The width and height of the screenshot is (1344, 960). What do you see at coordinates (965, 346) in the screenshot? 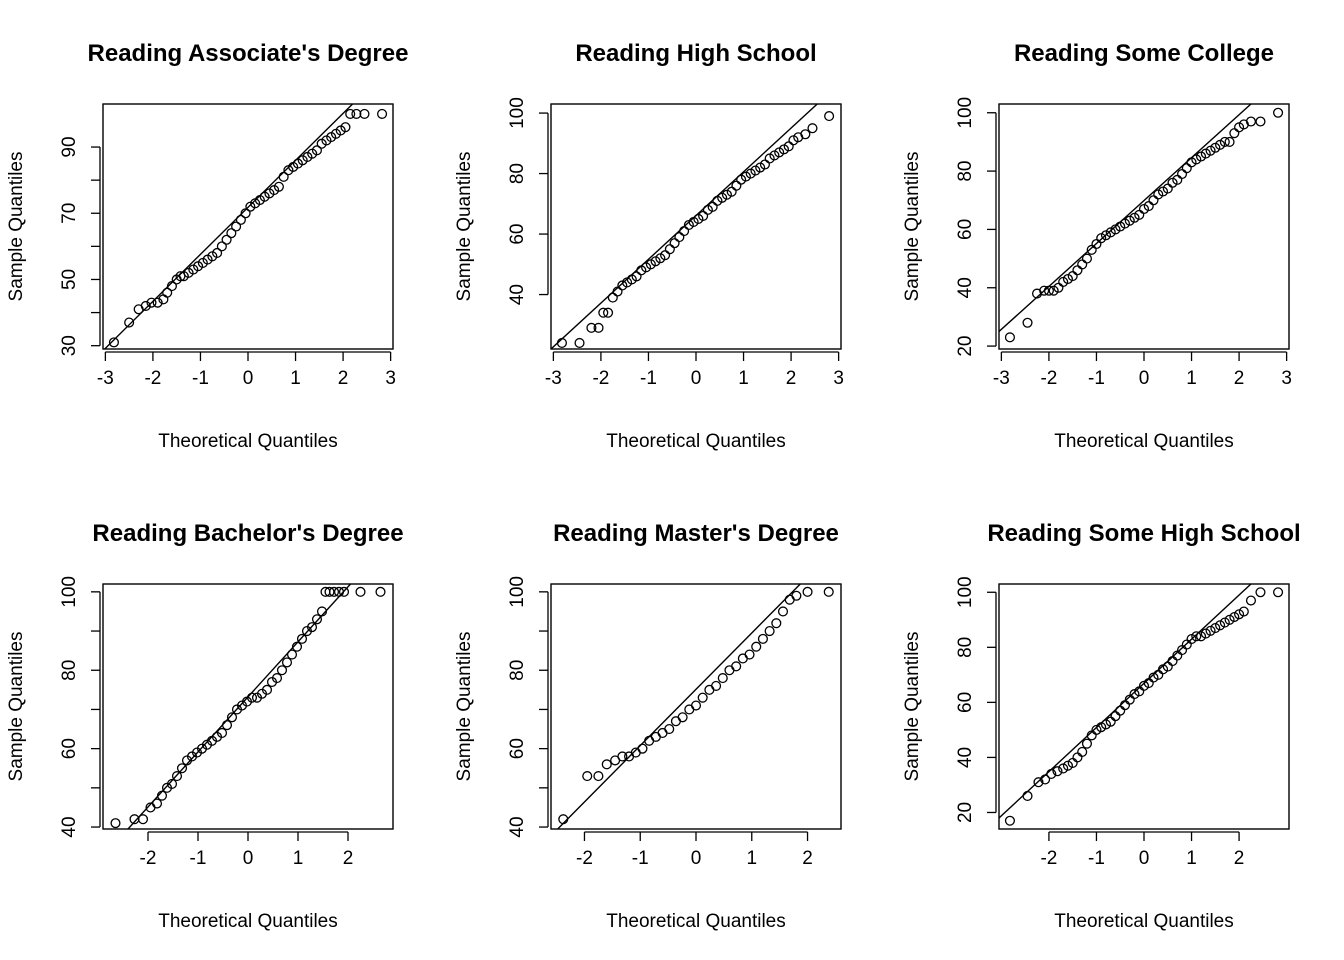
I see `y-tick-label: 20` at bounding box center [965, 346].